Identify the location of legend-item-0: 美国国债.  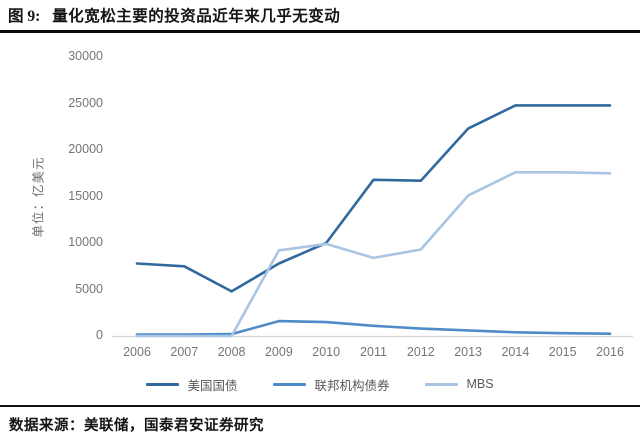
(191, 384).